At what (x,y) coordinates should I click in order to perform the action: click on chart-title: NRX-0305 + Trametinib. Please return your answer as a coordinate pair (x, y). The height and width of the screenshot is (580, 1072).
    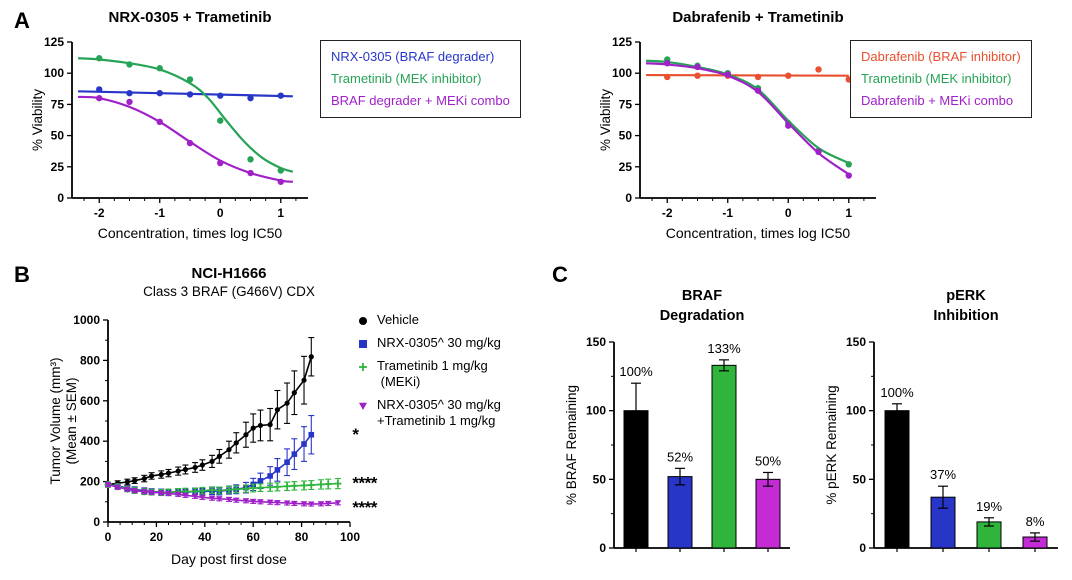
    Looking at the image, I should click on (190, 17).